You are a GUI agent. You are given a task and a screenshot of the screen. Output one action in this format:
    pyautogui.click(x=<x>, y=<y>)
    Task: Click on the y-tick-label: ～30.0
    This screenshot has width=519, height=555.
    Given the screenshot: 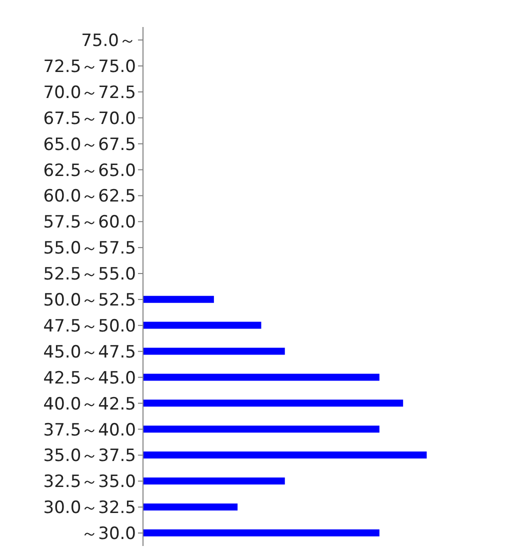 What is the action you would take?
    pyautogui.click(x=108, y=534)
    